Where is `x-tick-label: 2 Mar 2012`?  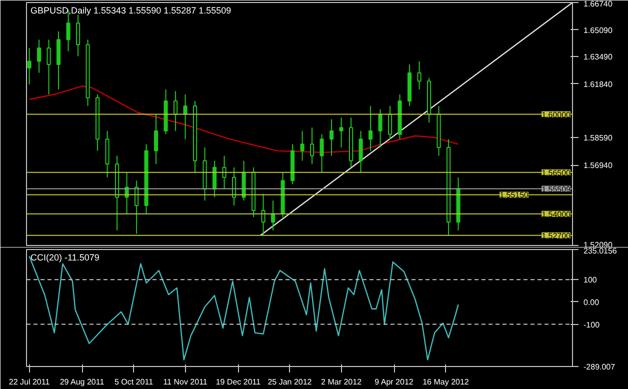
x-tick-label: 2 Mar 2012 is located at coordinates (341, 382).